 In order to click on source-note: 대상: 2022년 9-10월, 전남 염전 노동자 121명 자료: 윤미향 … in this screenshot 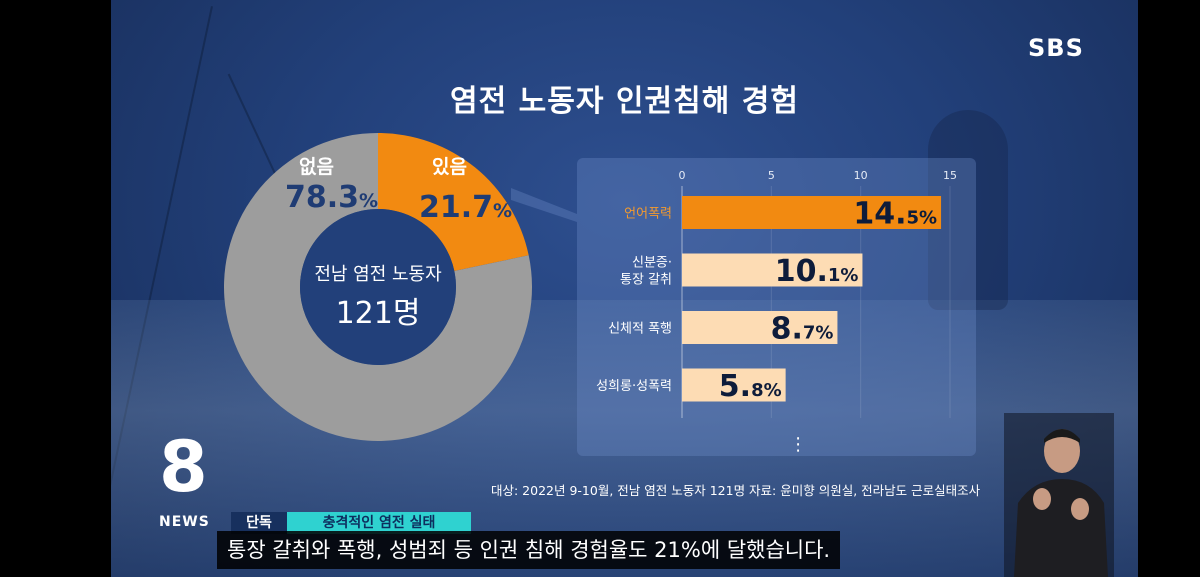, I will do `click(736, 490)`.